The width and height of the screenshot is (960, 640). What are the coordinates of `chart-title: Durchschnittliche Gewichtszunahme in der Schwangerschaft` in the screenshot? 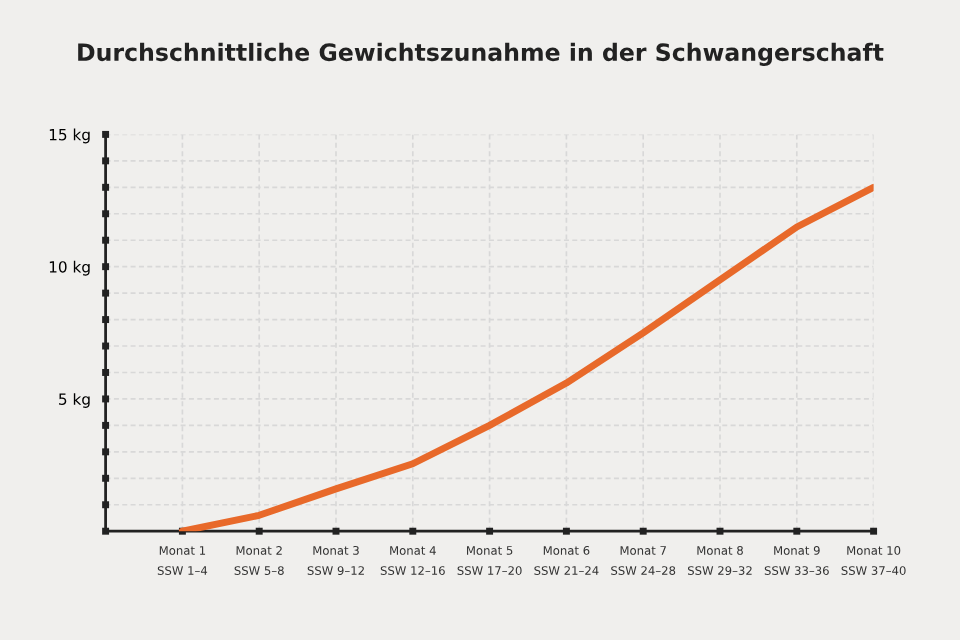 It's located at (481, 54).